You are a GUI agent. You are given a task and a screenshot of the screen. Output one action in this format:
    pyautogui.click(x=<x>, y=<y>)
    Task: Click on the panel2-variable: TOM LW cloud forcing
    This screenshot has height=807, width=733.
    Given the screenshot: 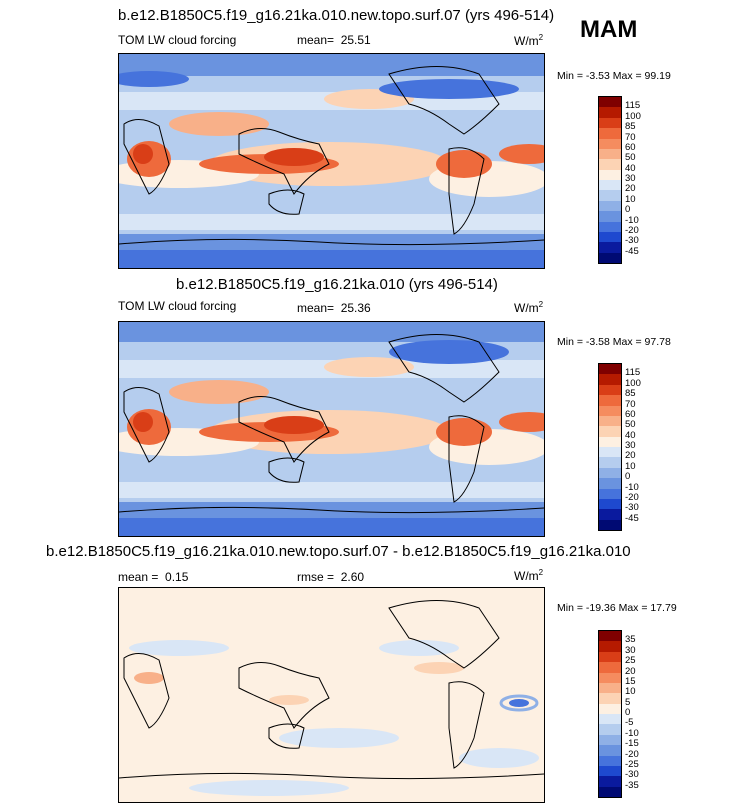 What is the action you would take?
    pyautogui.click(x=177, y=306)
    